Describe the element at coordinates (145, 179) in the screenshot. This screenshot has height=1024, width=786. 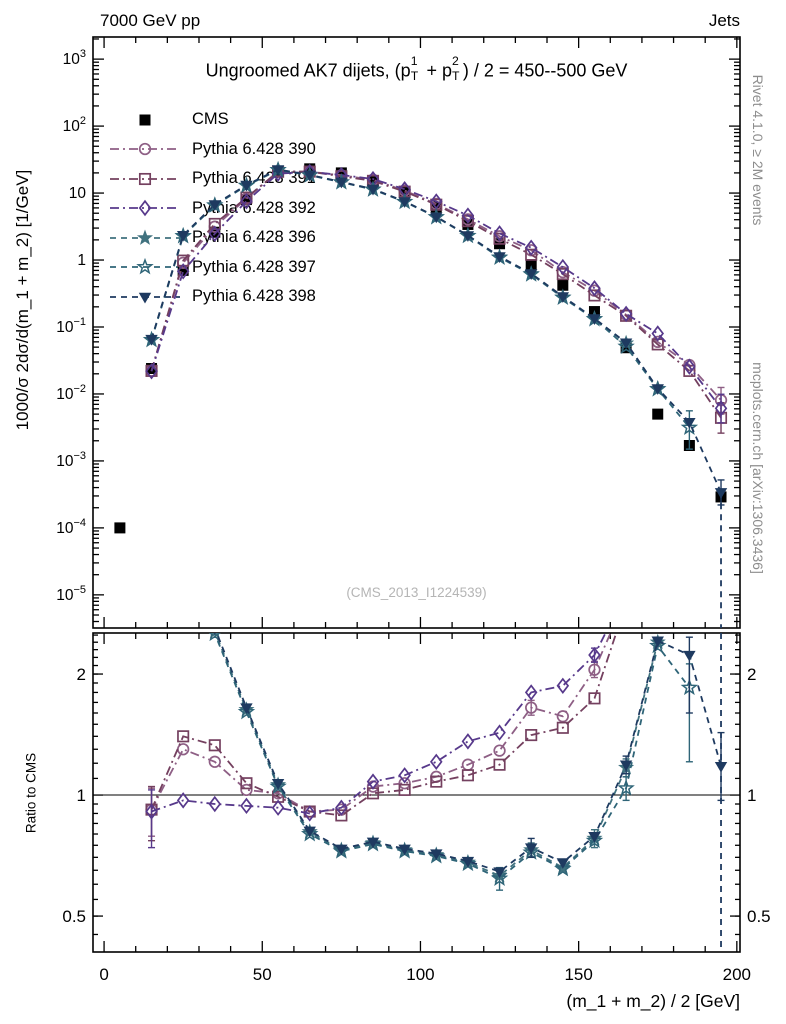
I see `square-open-marker-icon` at that location.